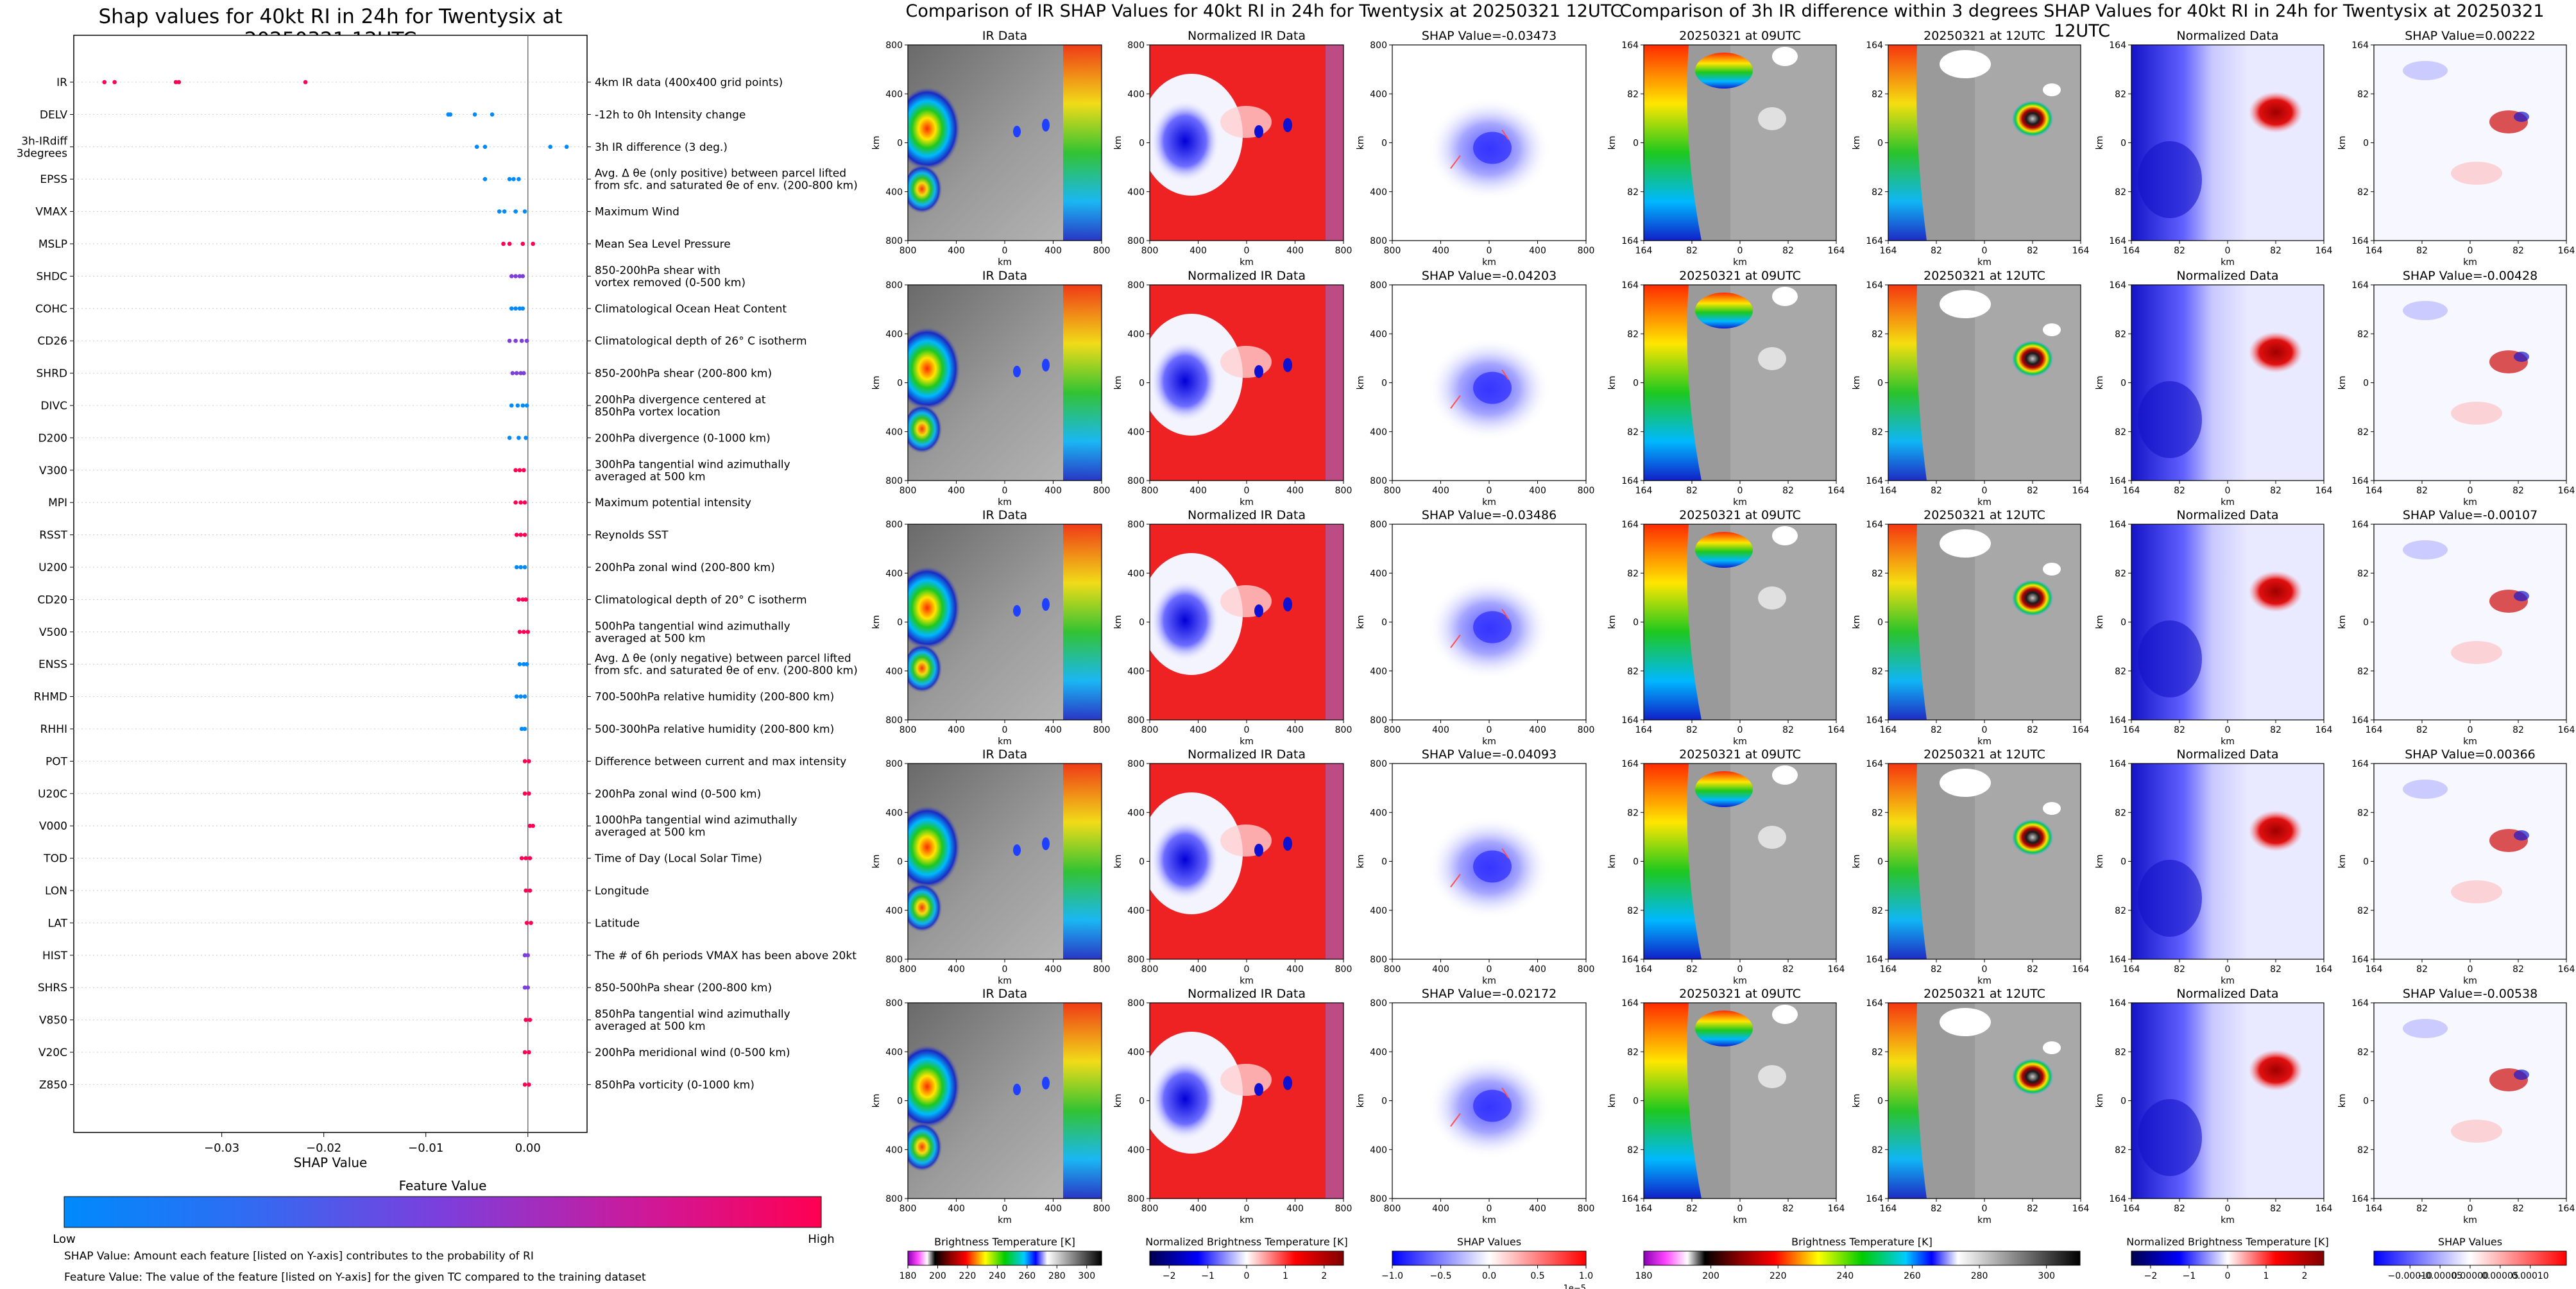 The width and height of the screenshot is (2576, 1289). What do you see at coordinates (2521, 1075) in the screenshot?
I see `shap-negative-spot` at bounding box center [2521, 1075].